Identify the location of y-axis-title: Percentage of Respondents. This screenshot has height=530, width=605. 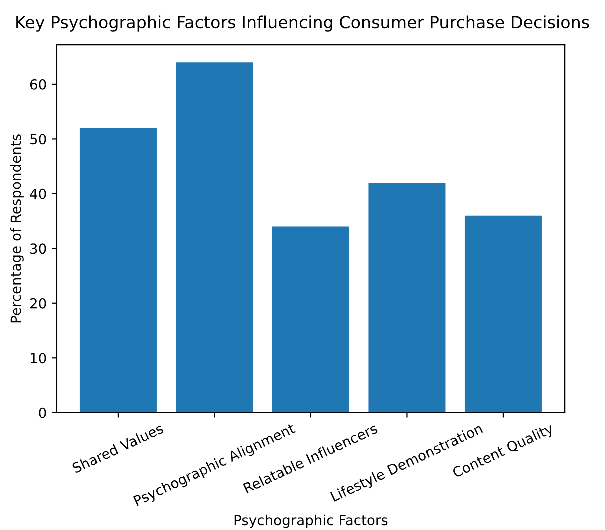
(17, 228).